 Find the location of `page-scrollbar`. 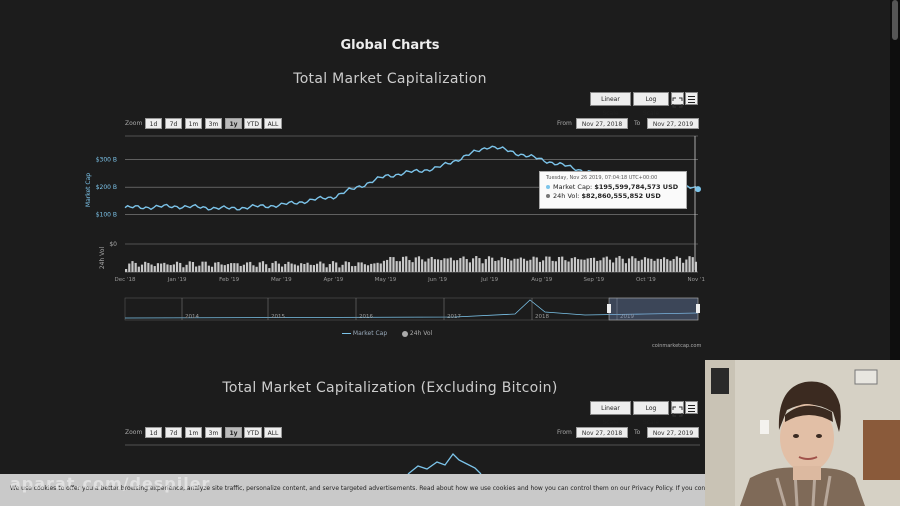

page-scrollbar is located at coordinates (895, 253).